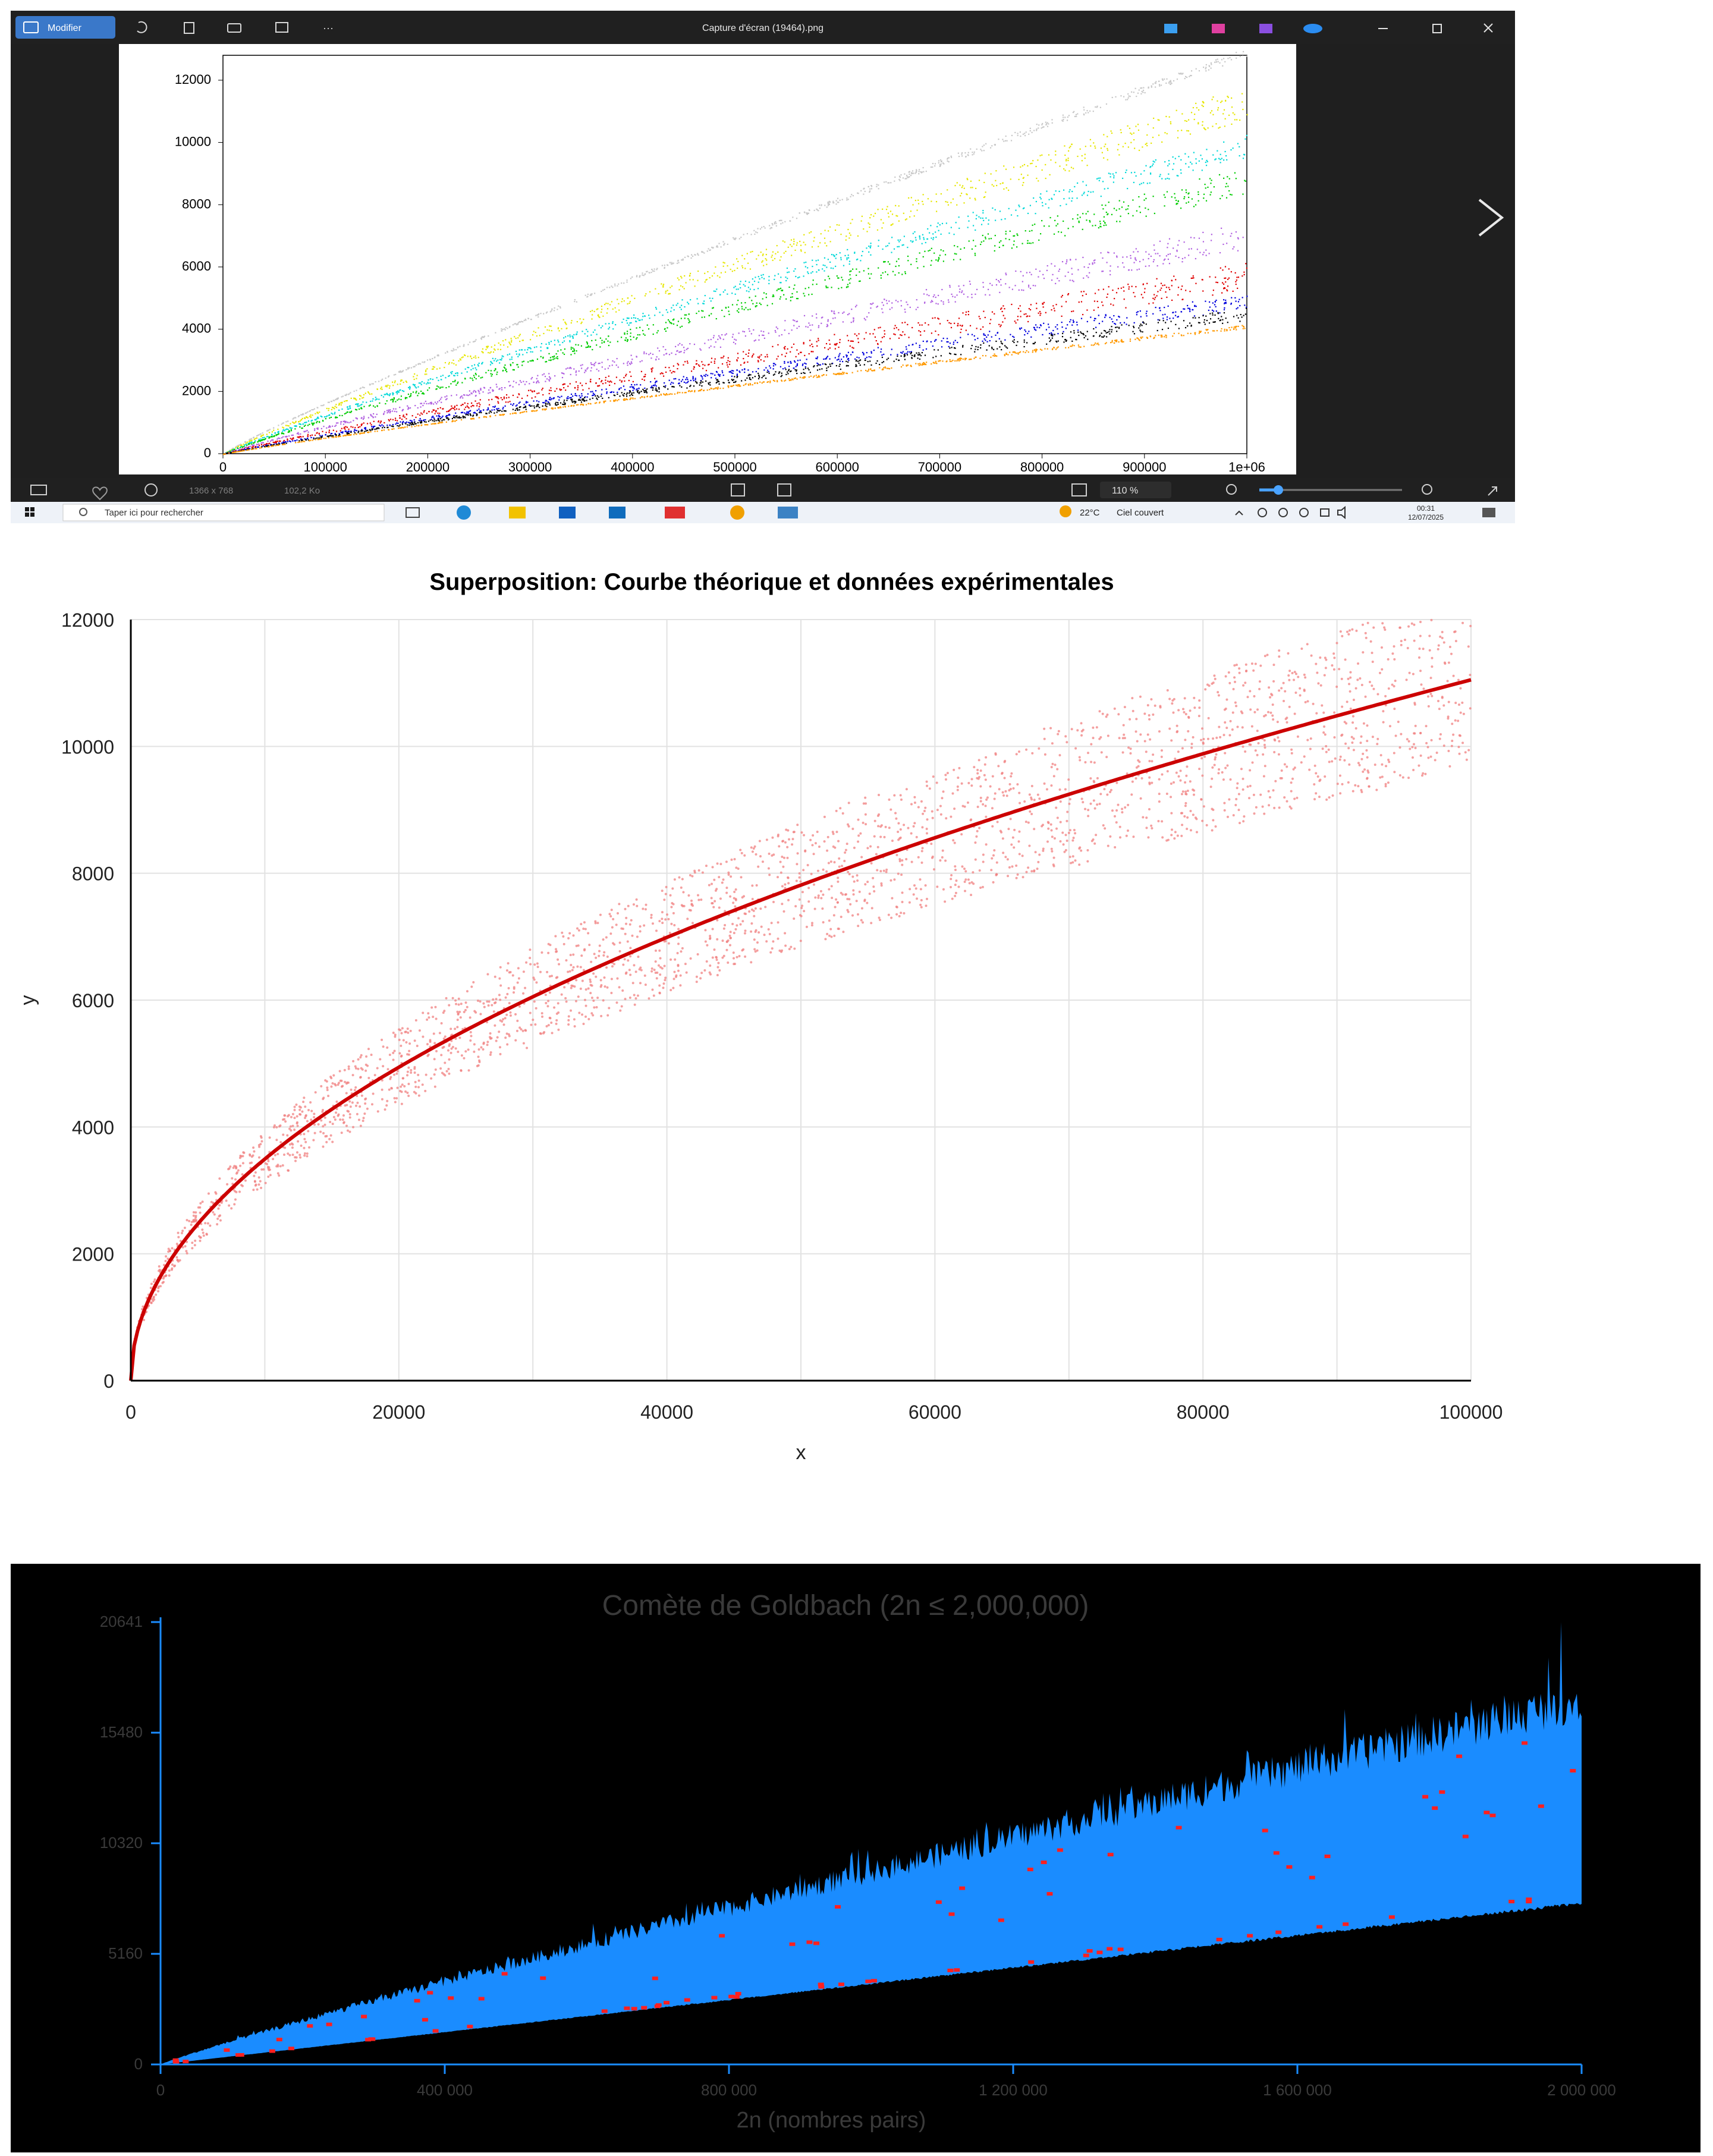 The image size is (1713, 2156). I want to click on more-options-button: ···, so click(328, 28).